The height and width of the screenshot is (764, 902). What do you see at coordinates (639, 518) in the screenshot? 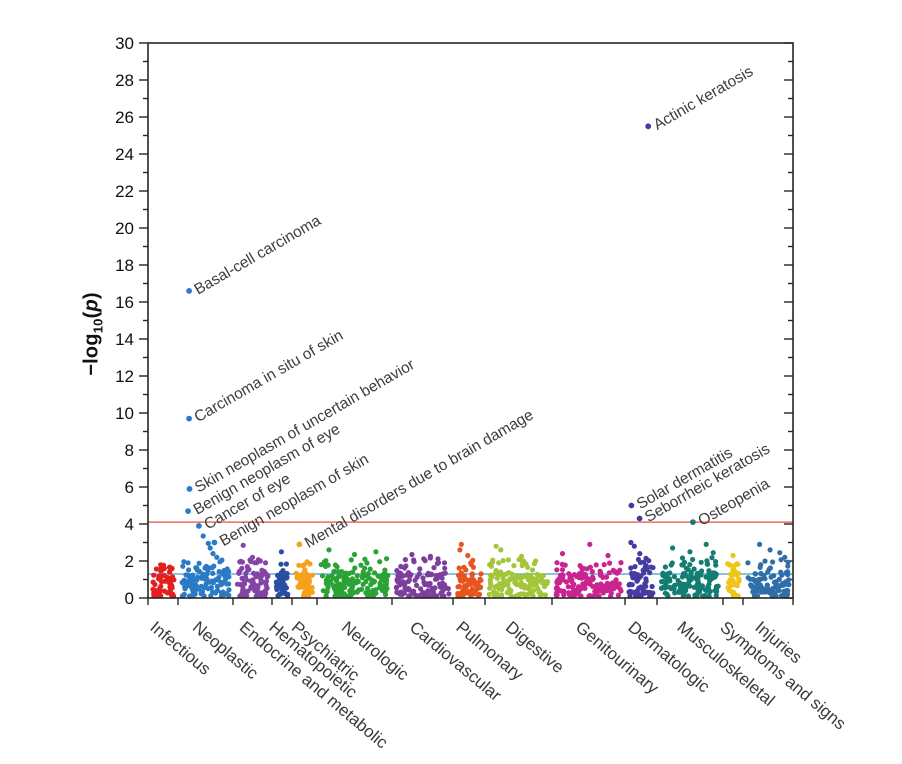
I see `labeled-scatter-point` at bounding box center [639, 518].